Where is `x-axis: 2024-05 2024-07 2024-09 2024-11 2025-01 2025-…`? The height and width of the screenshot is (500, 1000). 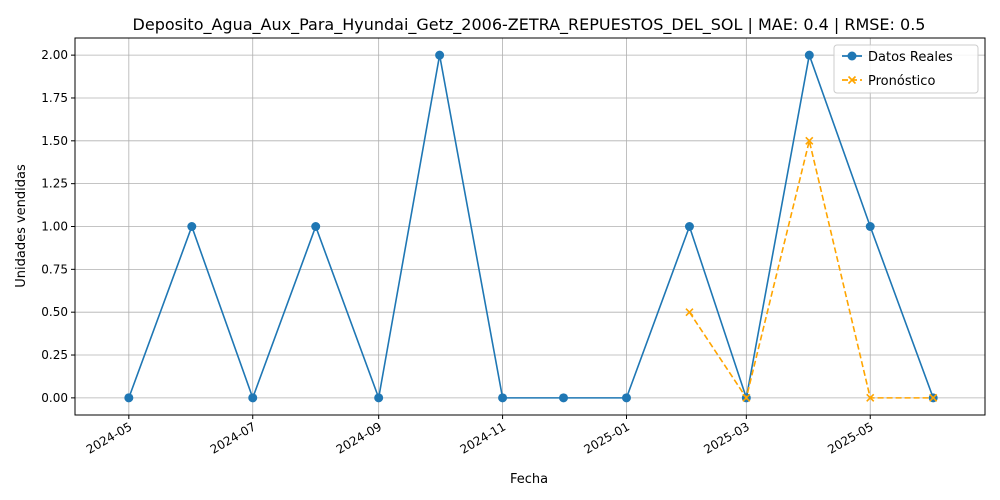
x-axis: 2024-05 2024-07 2024-09 2024-11 2025-01 2025-… is located at coordinates (480, 436).